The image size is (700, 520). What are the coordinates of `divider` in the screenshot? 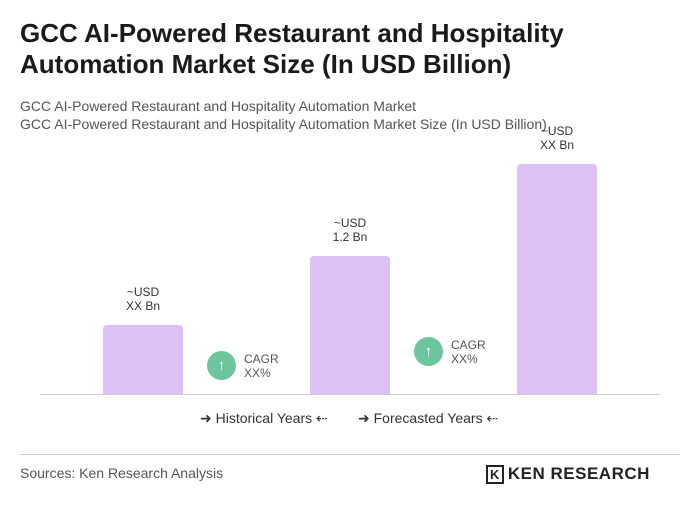 It's located at (350, 454).